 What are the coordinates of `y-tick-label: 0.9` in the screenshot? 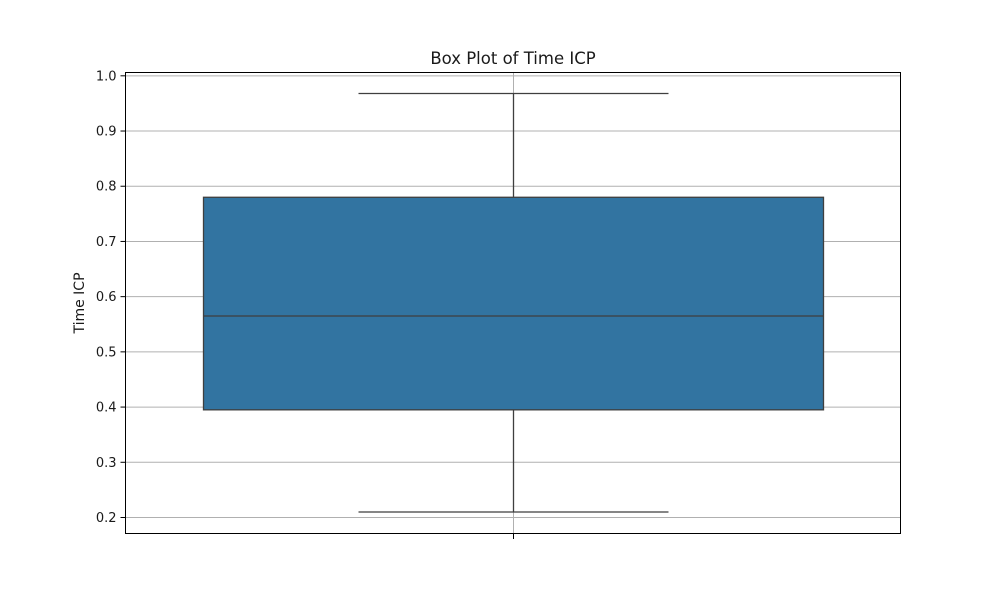 It's located at (106, 132).